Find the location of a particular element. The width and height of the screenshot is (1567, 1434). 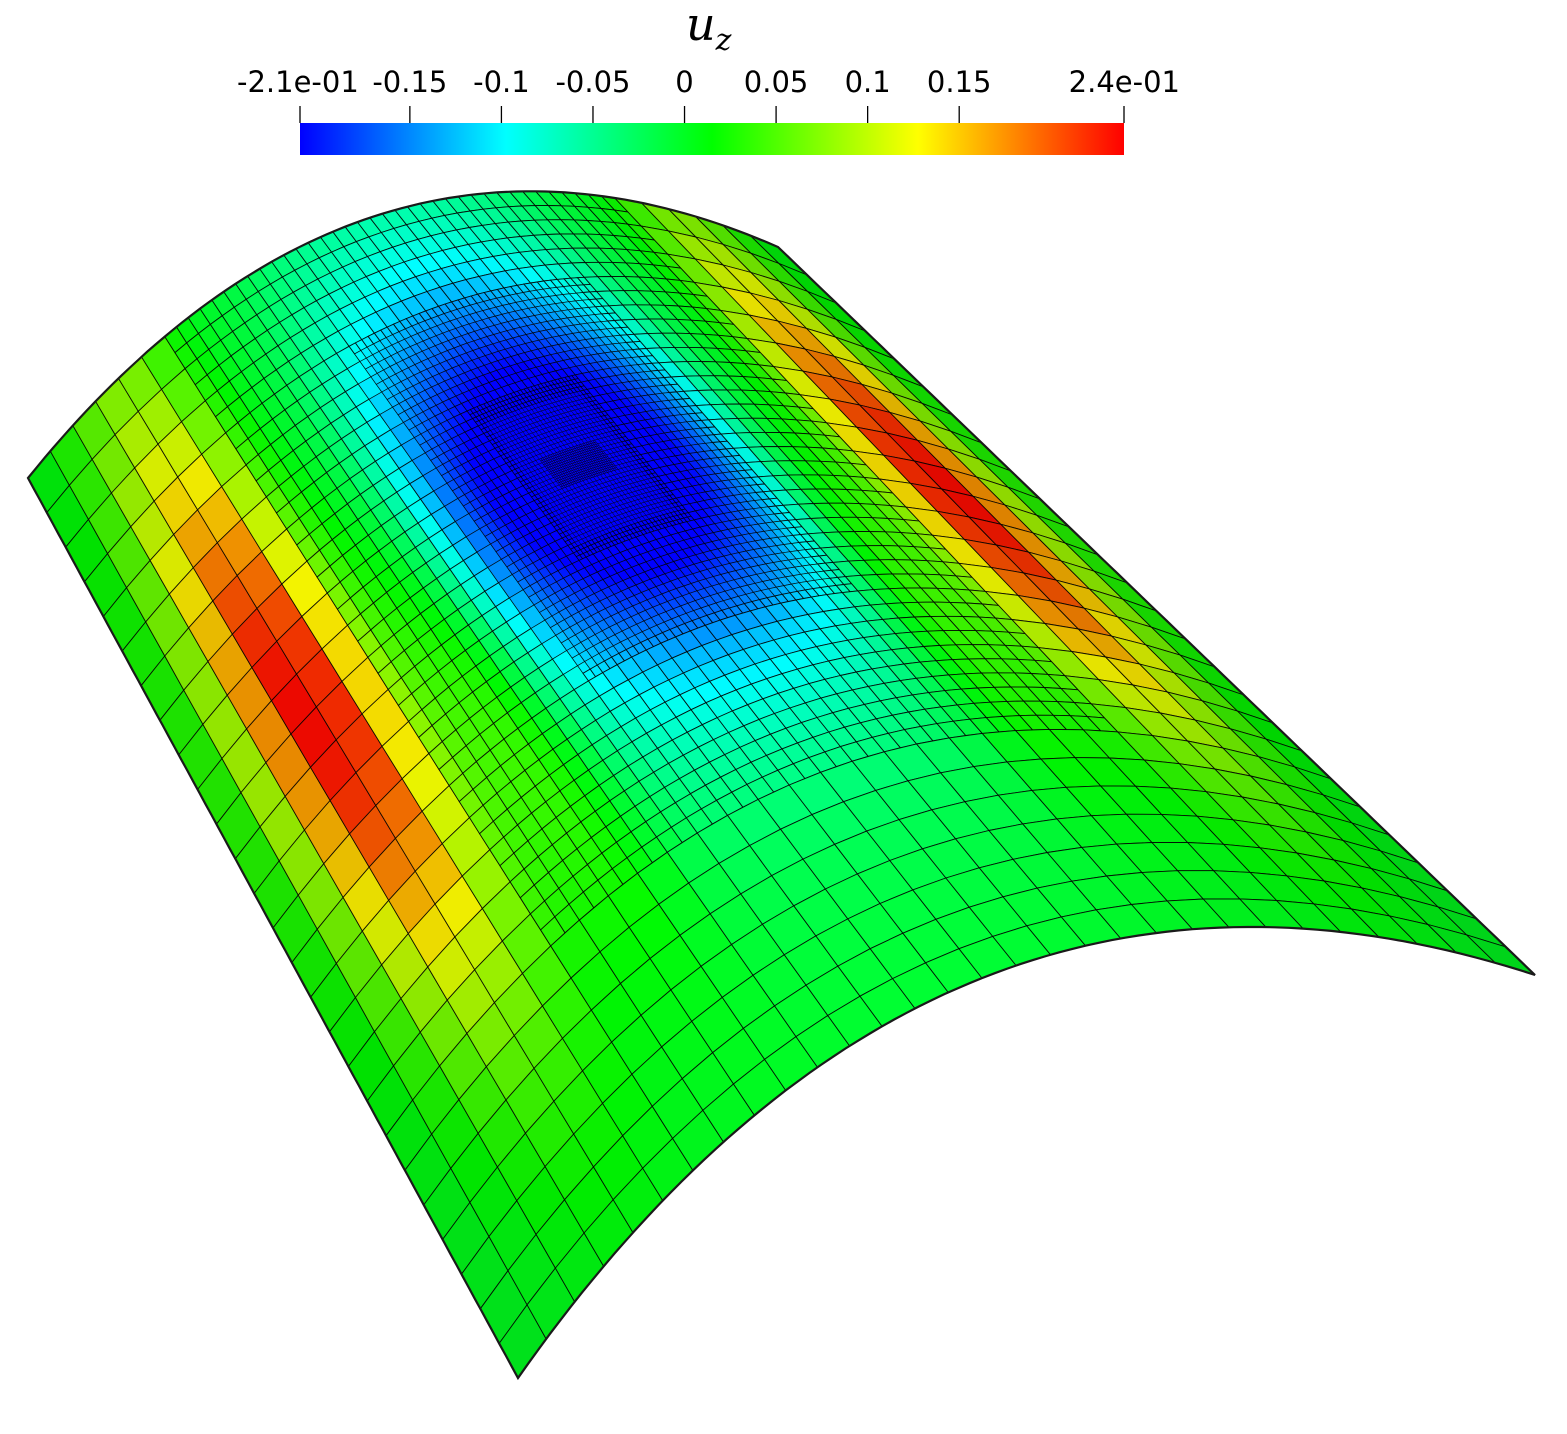

colorbar-title-u: u is located at coordinates (701, 25).